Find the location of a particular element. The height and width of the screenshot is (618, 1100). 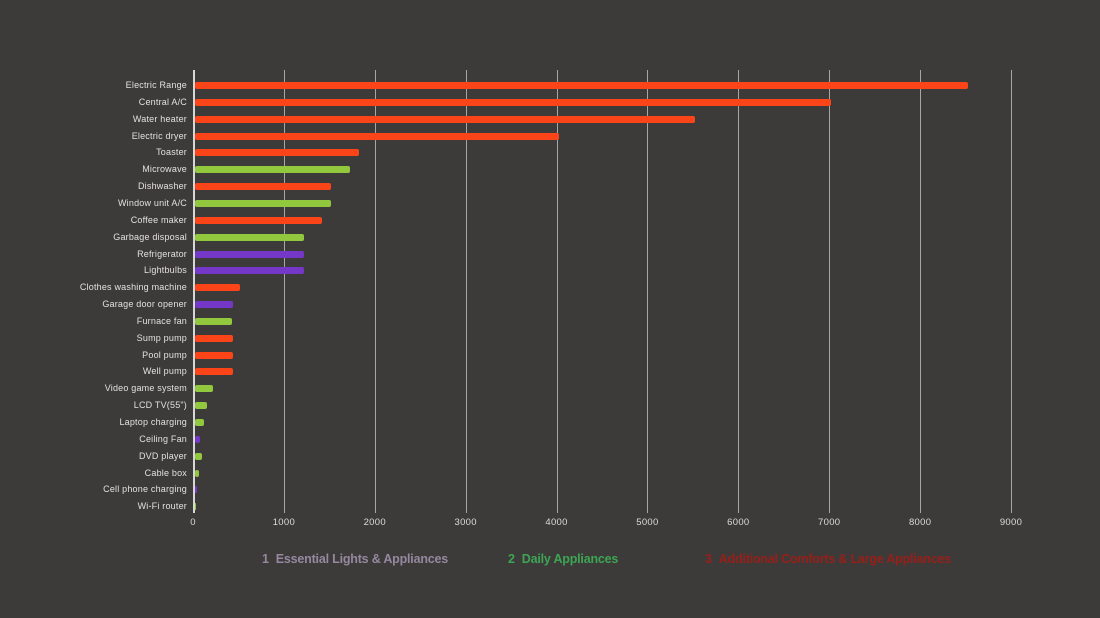

x-axis-tick-label: 9000 is located at coordinates (1011, 522).